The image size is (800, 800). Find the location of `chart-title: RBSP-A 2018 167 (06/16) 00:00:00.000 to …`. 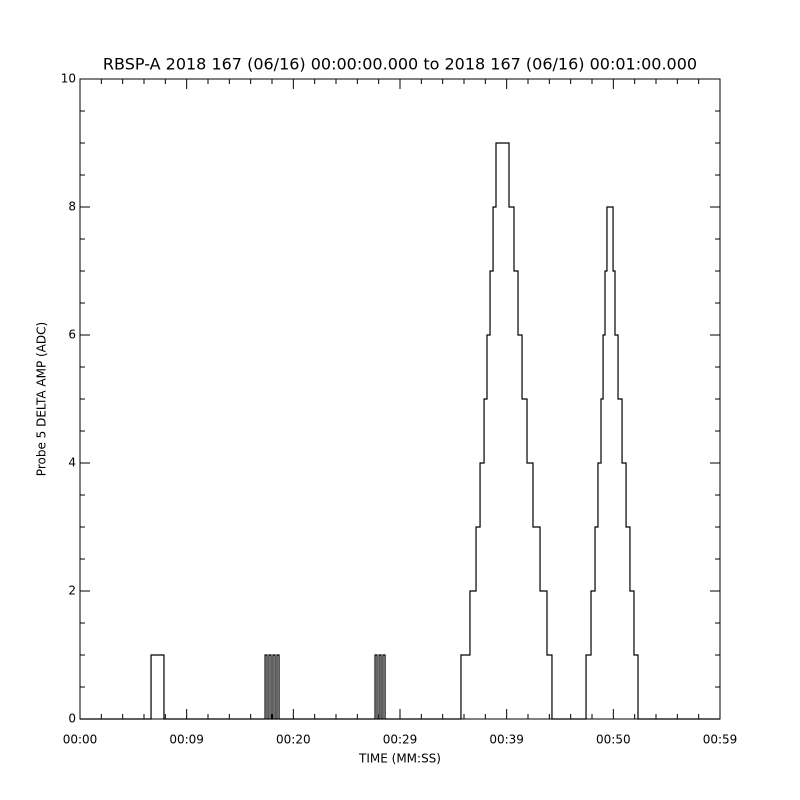

chart-title: RBSP-A 2018 167 (06/16) 00:00:00.000 to … is located at coordinates (400, 64).